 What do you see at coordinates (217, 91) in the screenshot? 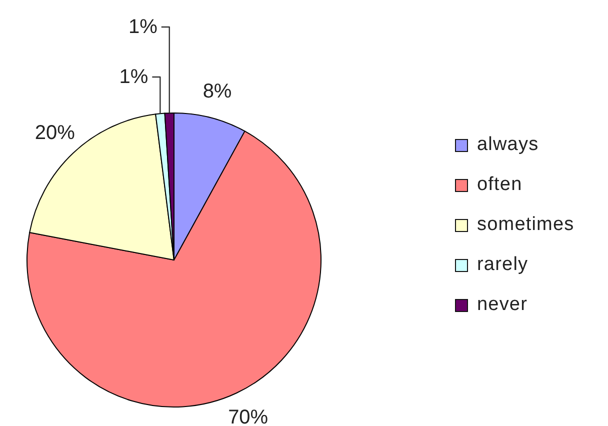
I see `data-label: 8%` at bounding box center [217, 91].